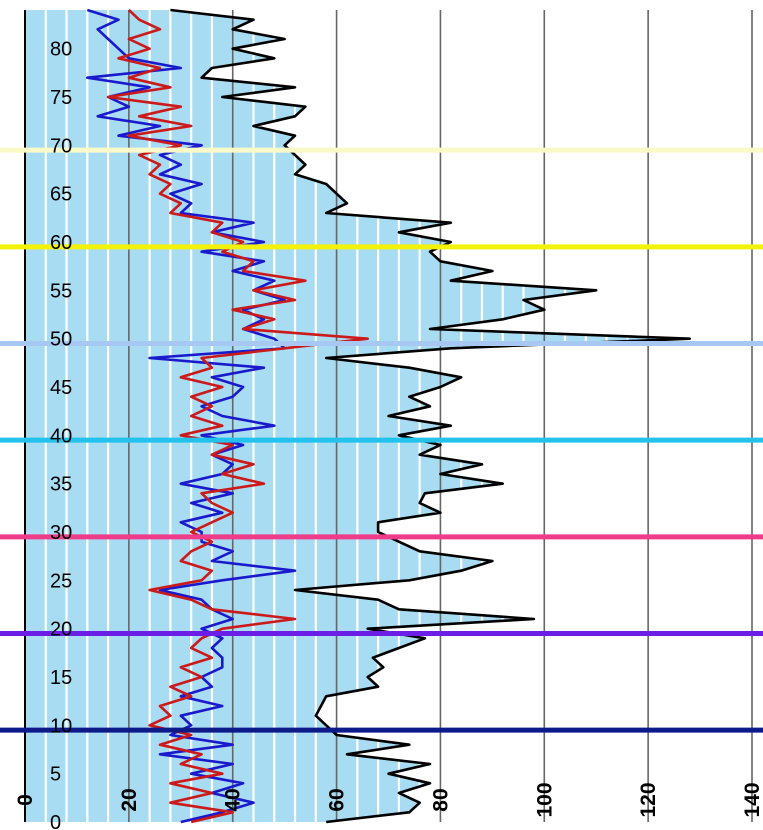 The width and height of the screenshot is (763, 830). I want to click on y-tick-label: 55, so click(61, 291).